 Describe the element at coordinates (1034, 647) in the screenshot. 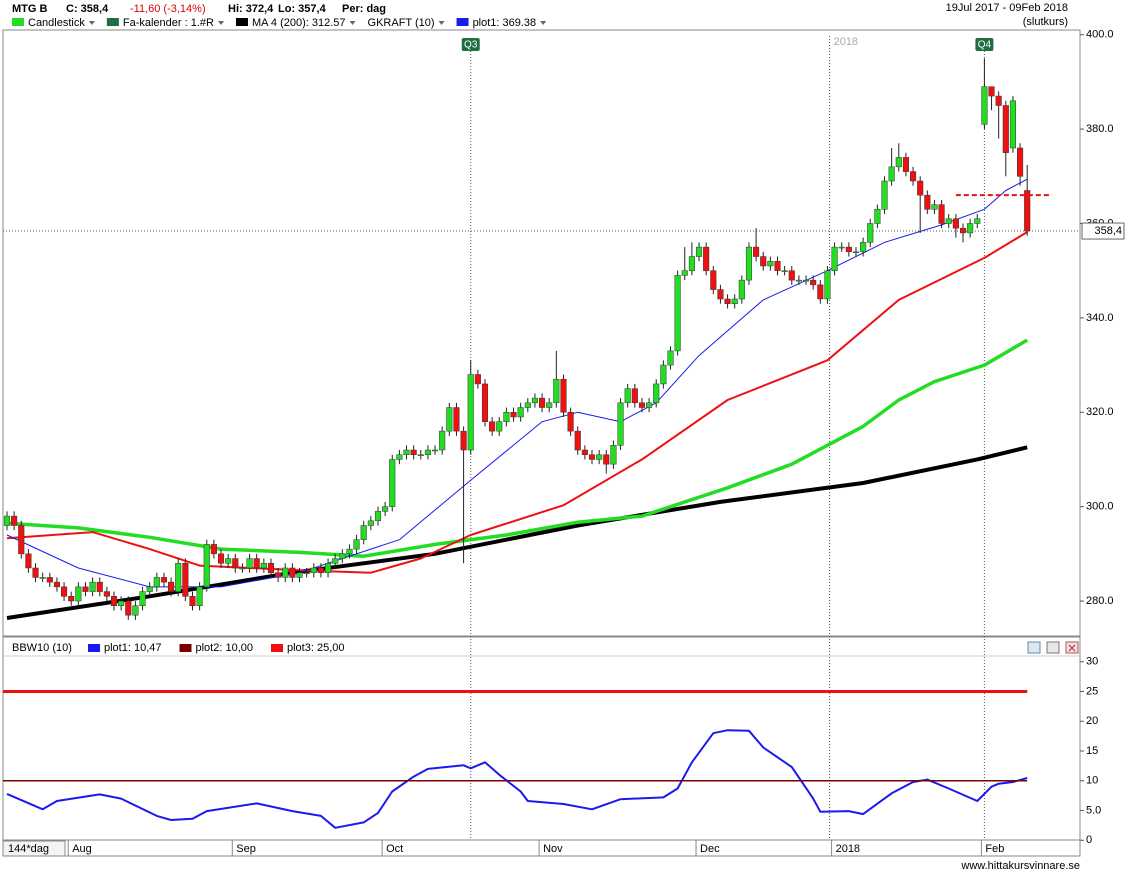

I see `icon-list` at that location.